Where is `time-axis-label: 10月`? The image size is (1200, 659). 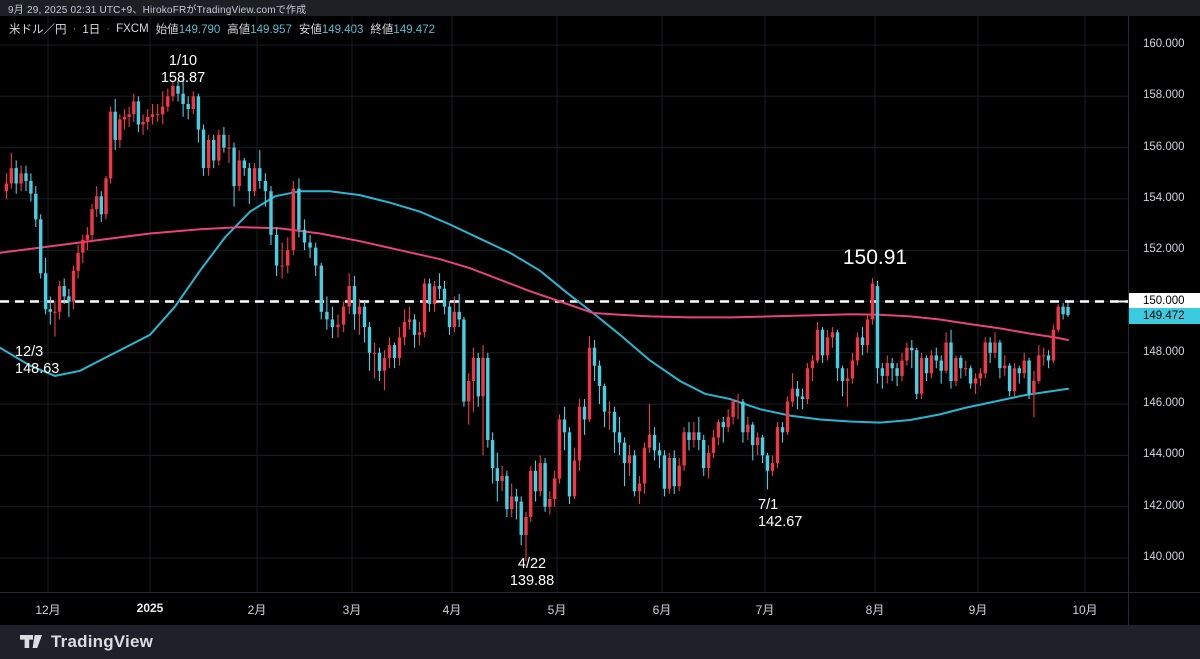 time-axis-label: 10月 is located at coordinates (1085, 610).